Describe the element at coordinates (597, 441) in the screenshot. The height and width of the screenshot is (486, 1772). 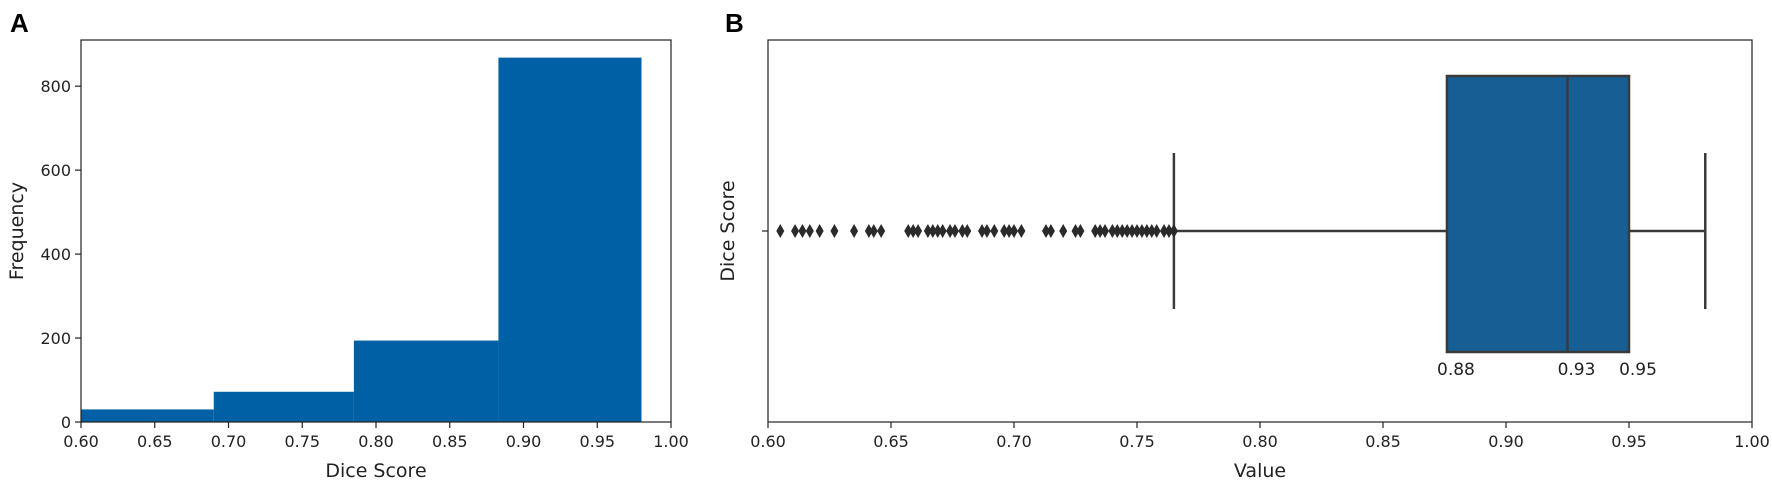
I see `histogram-x-tick-label: 0.95` at that location.